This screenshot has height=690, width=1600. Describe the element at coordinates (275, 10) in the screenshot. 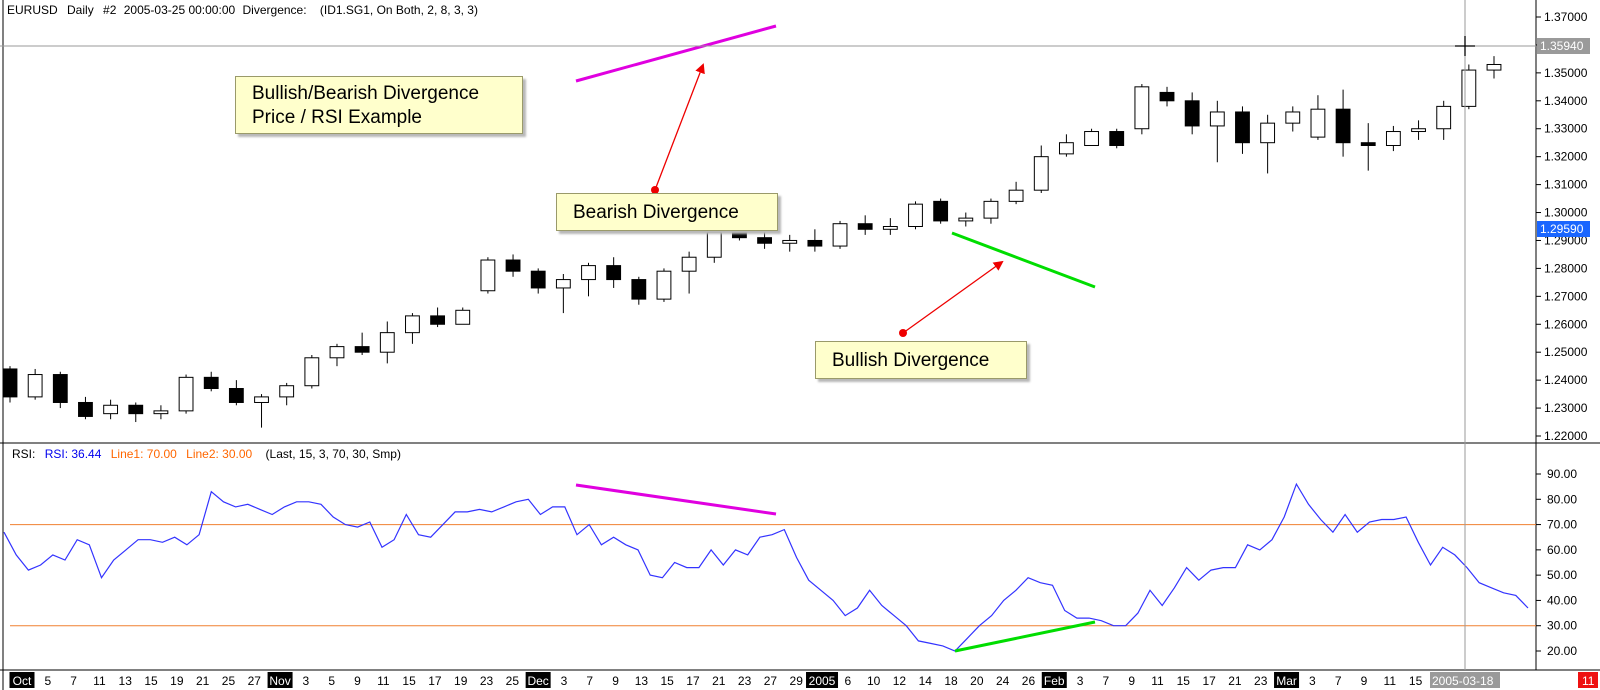

I see `study-label: Divergence:` at that location.